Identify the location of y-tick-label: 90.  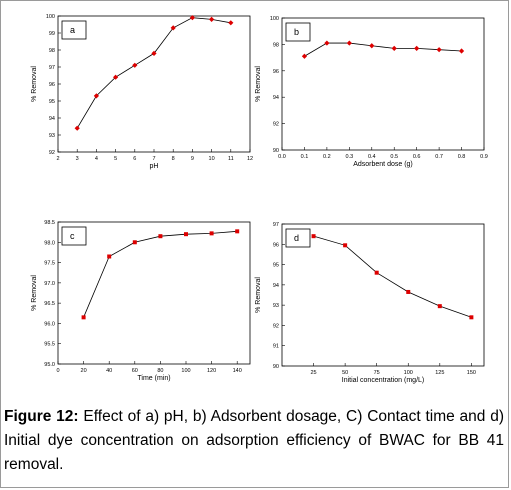
(276, 151).